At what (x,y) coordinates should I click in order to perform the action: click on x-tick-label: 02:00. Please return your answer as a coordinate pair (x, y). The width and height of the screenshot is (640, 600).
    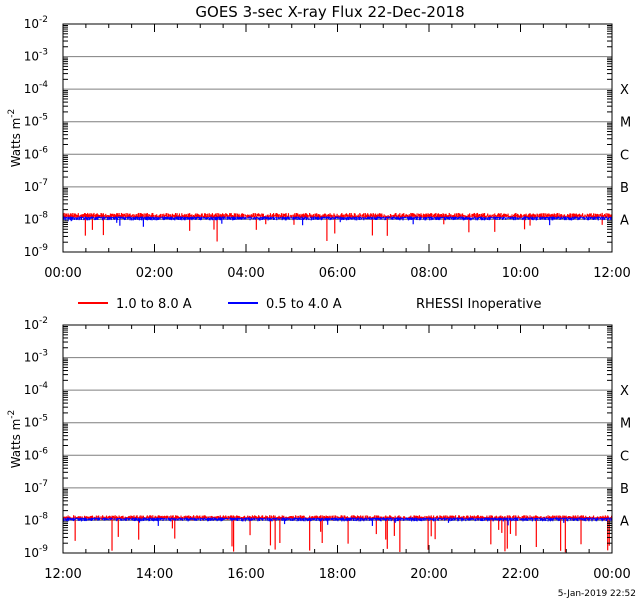
    Looking at the image, I should click on (154, 273).